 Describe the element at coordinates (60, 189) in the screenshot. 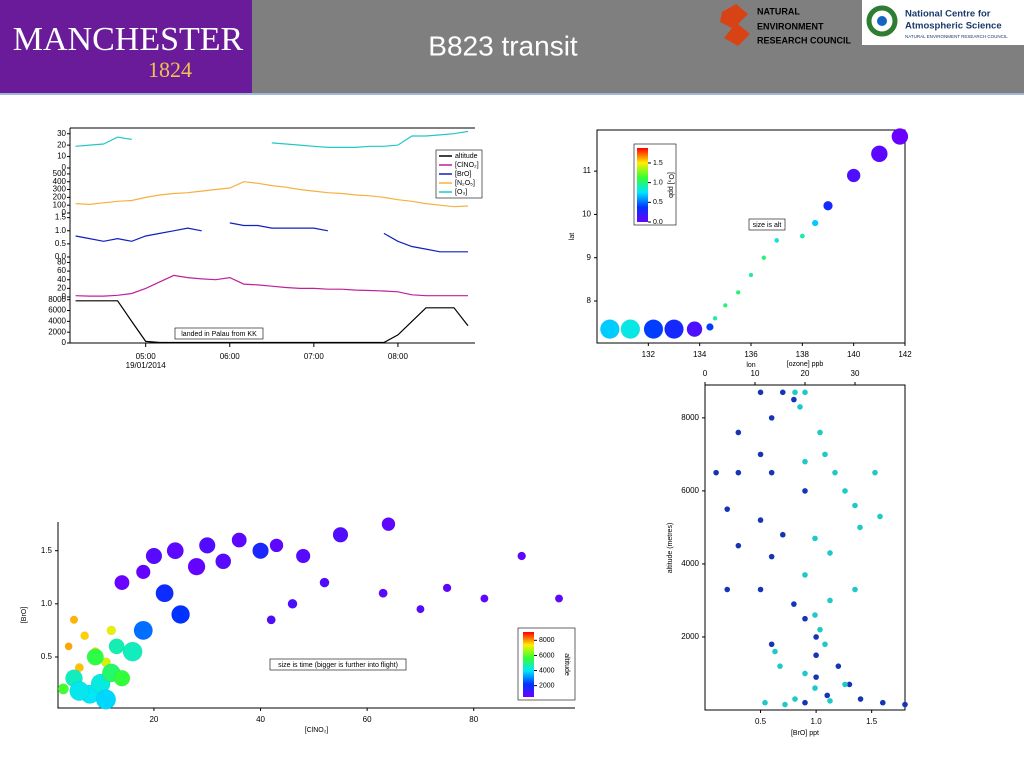

I see `y-tick-label: 300` at that location.